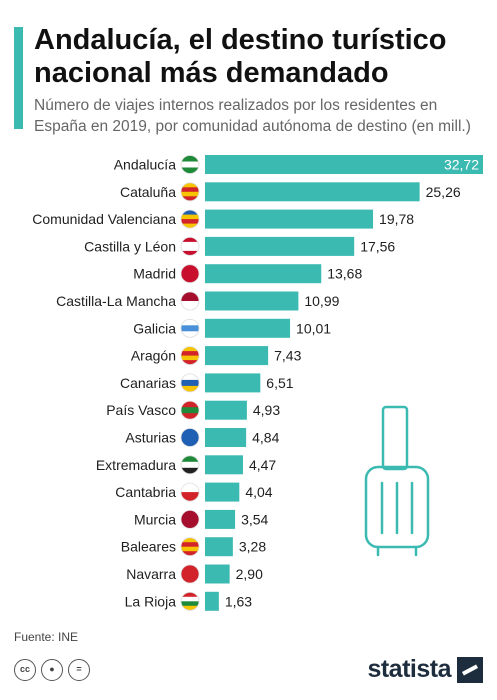 The height and width of the screenshot is (700, 497). Describe the element at coordinates (190, 519) in the screenshot. I see `murcia-flag-icon` at that location.